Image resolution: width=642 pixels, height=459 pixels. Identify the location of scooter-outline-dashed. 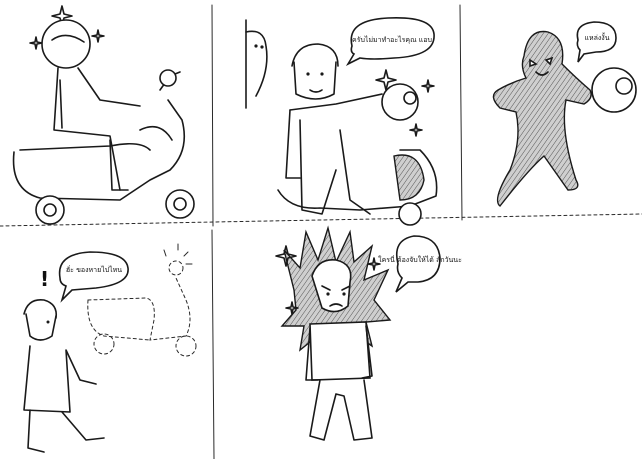
(142, 300).